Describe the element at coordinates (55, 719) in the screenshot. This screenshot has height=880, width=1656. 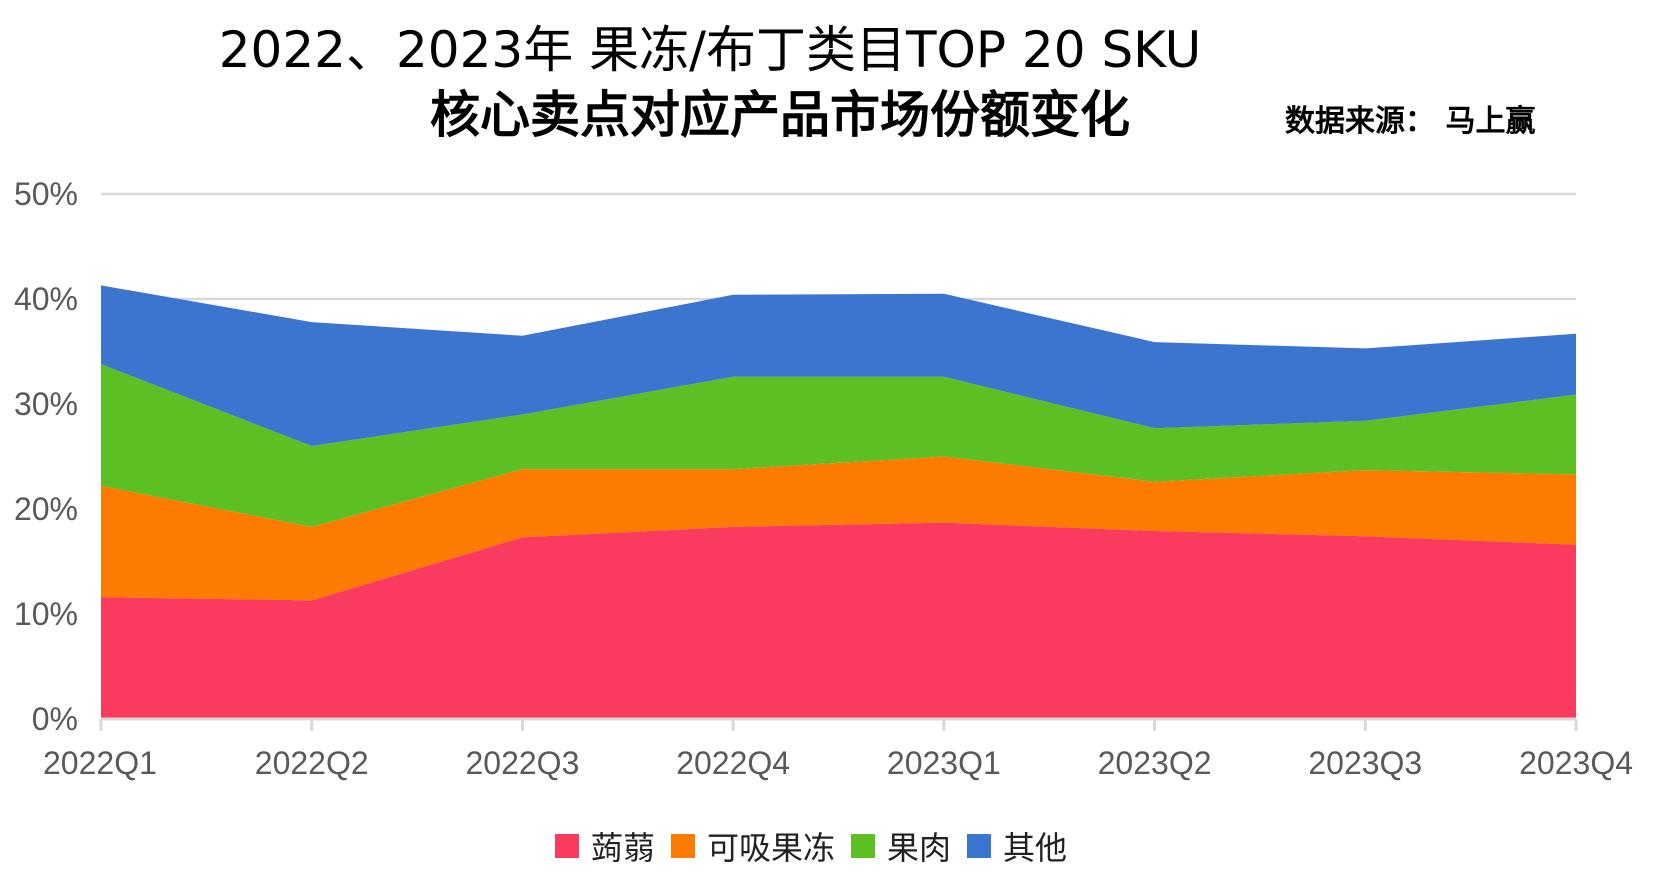
I see `y-tick-label: 0%` at that location.